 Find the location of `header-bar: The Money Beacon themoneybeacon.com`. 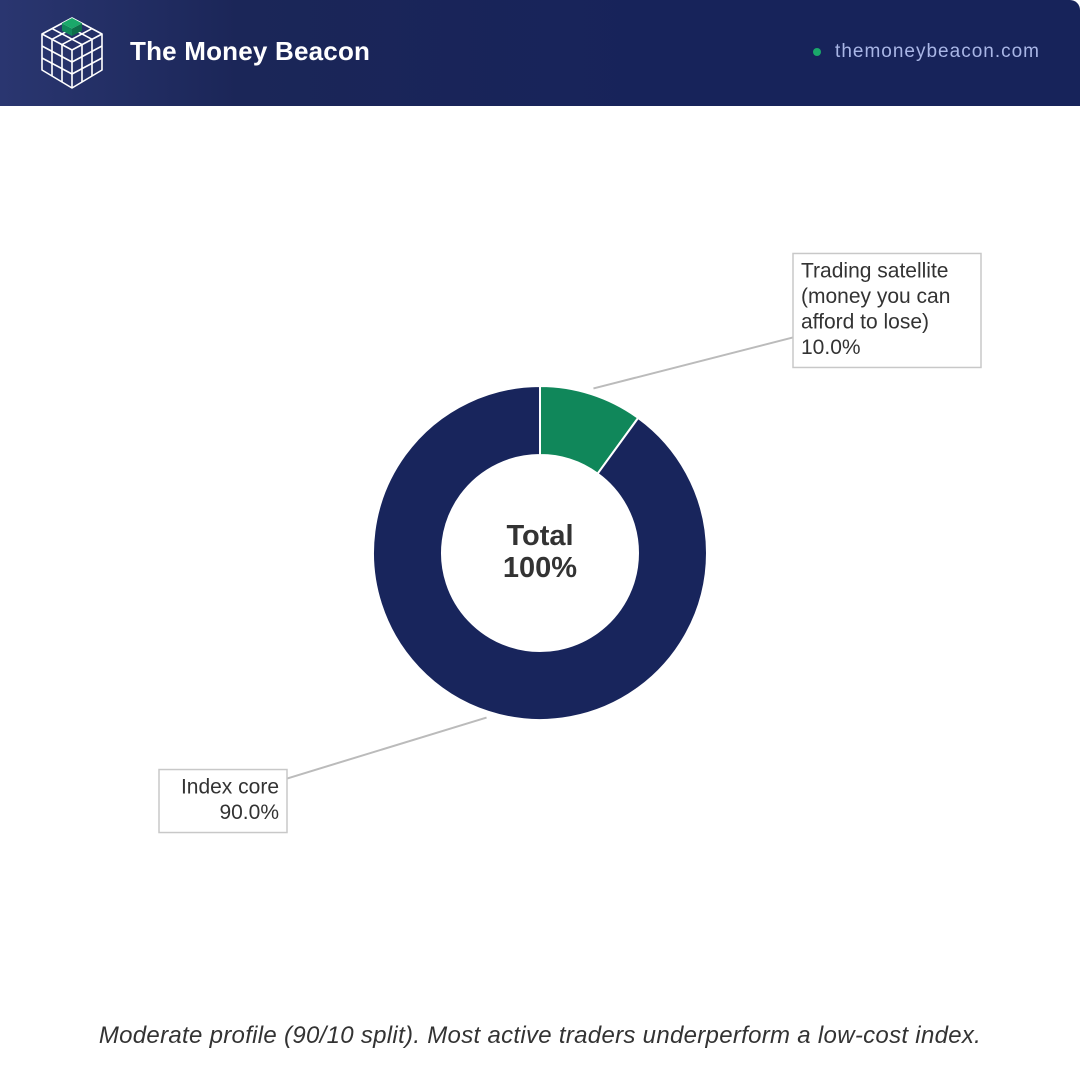

header-bar: The Money Beacon themoneybeacon.com is located at coordinates (540, 53).